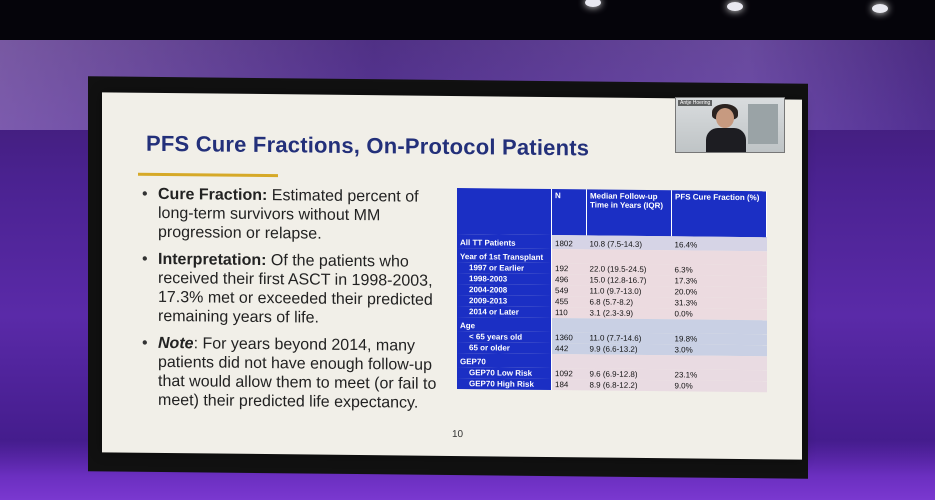 This screenshot has width=935, height=500. I want to click on table-row: GEP70 High Risk 184 8.9 (6.8-12.2) 9.0%, so click(612, 385).